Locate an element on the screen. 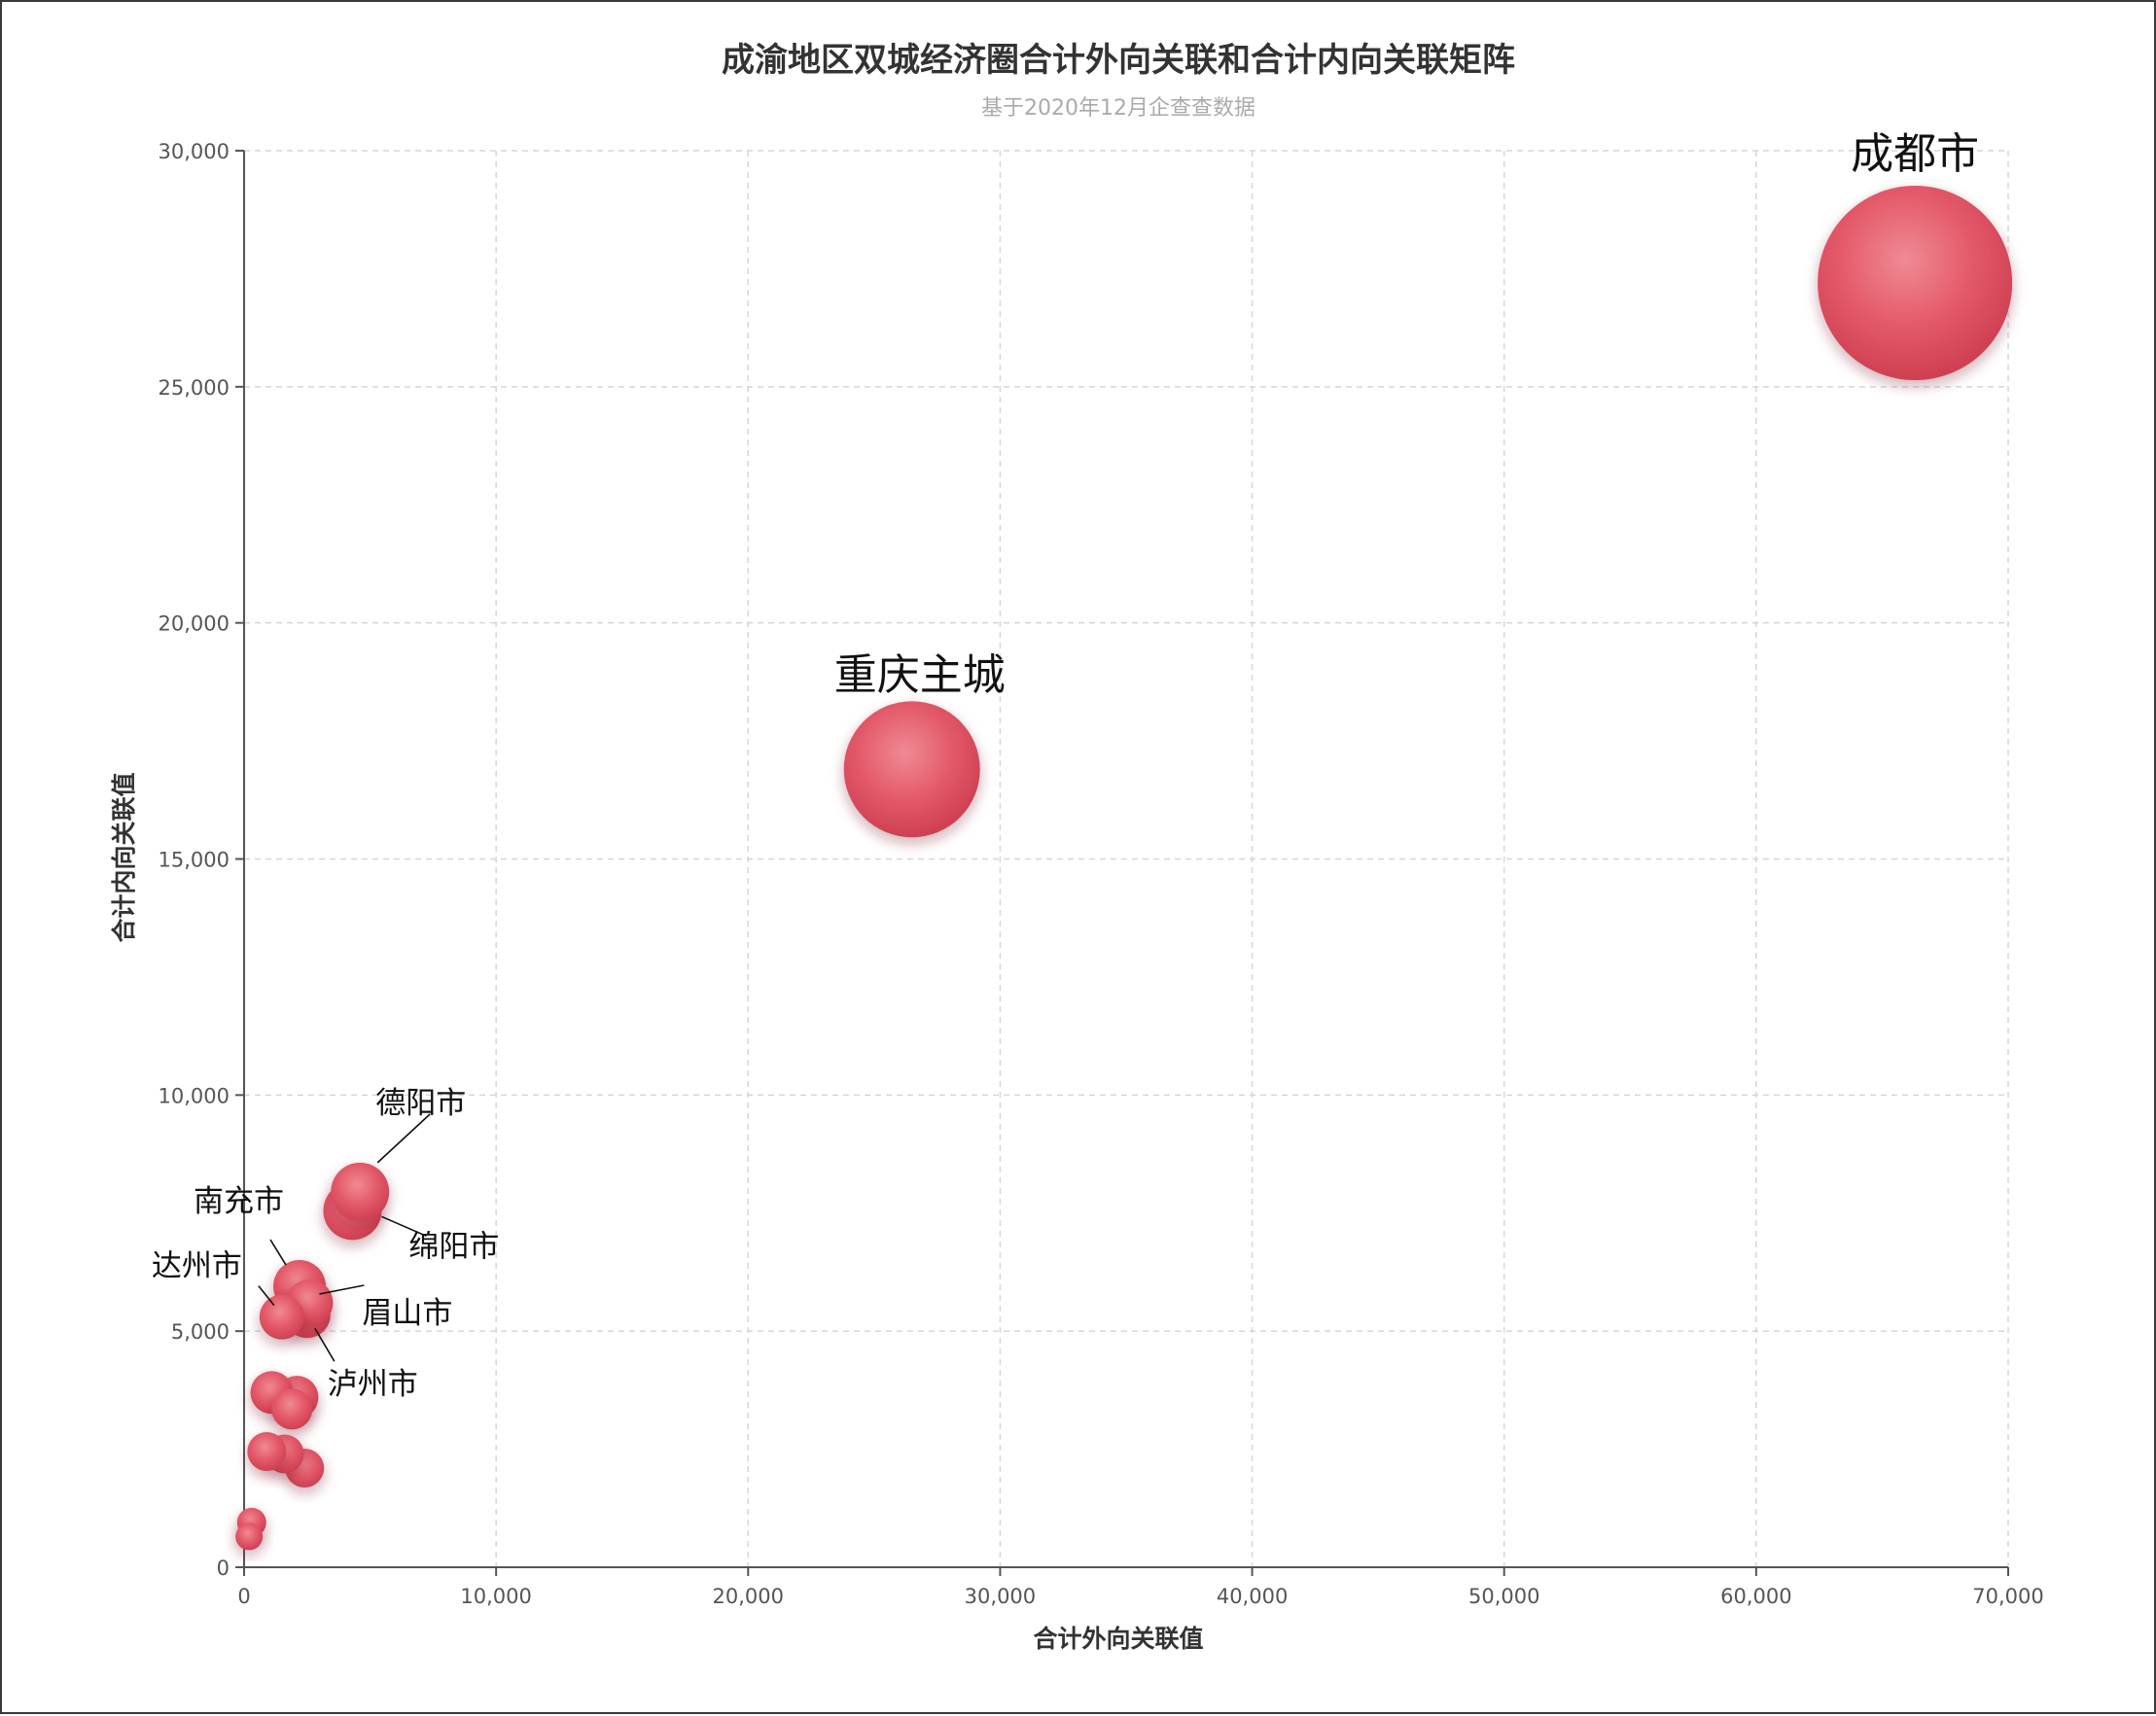  x-tick-label: 50,000 is located at coordinates (1504, 1597).